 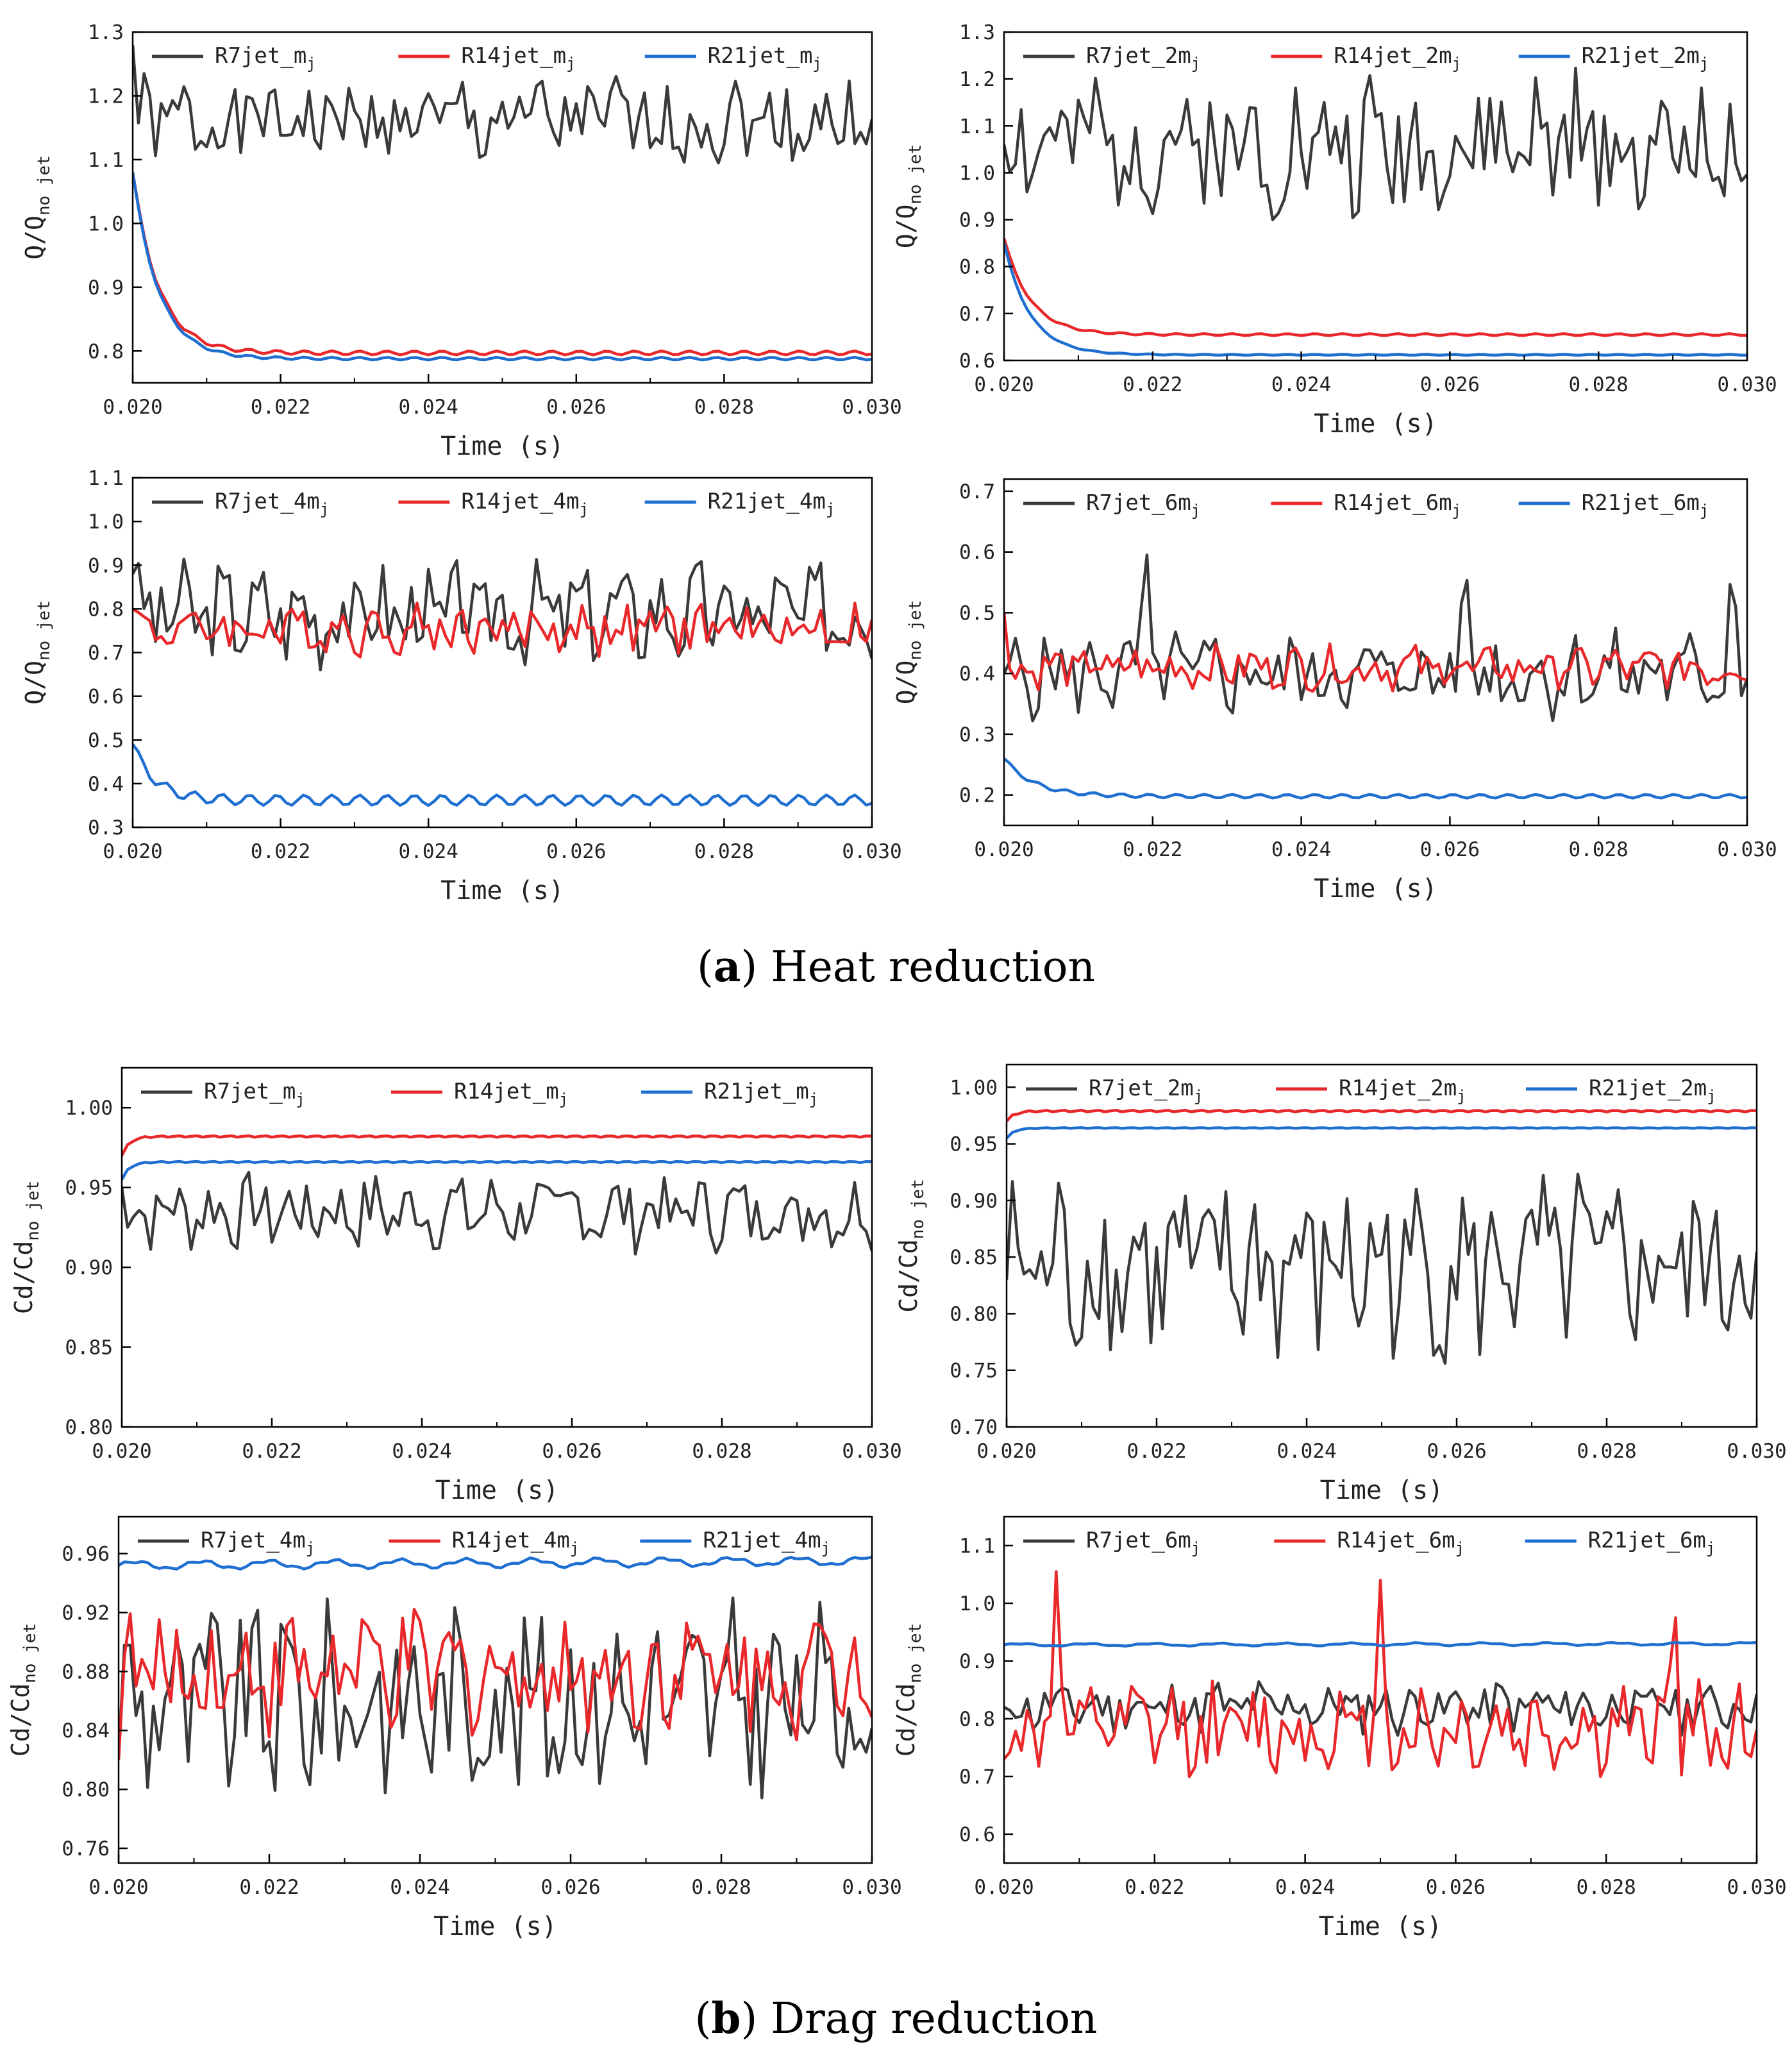 I want to click on legend-label: R7jet_2mj, so click(x=1146, y=1090).